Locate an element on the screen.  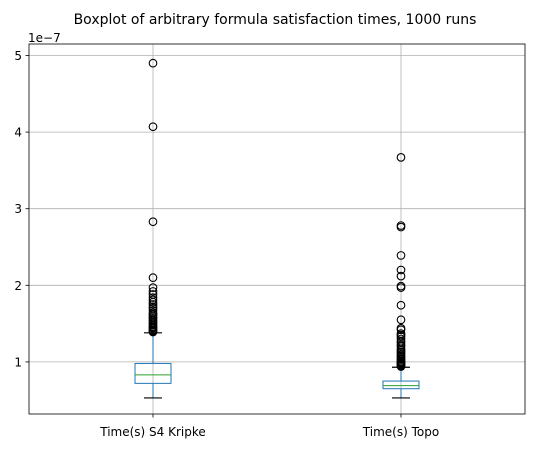
y-tick-label: 5 is located at coordinates (18, 56).